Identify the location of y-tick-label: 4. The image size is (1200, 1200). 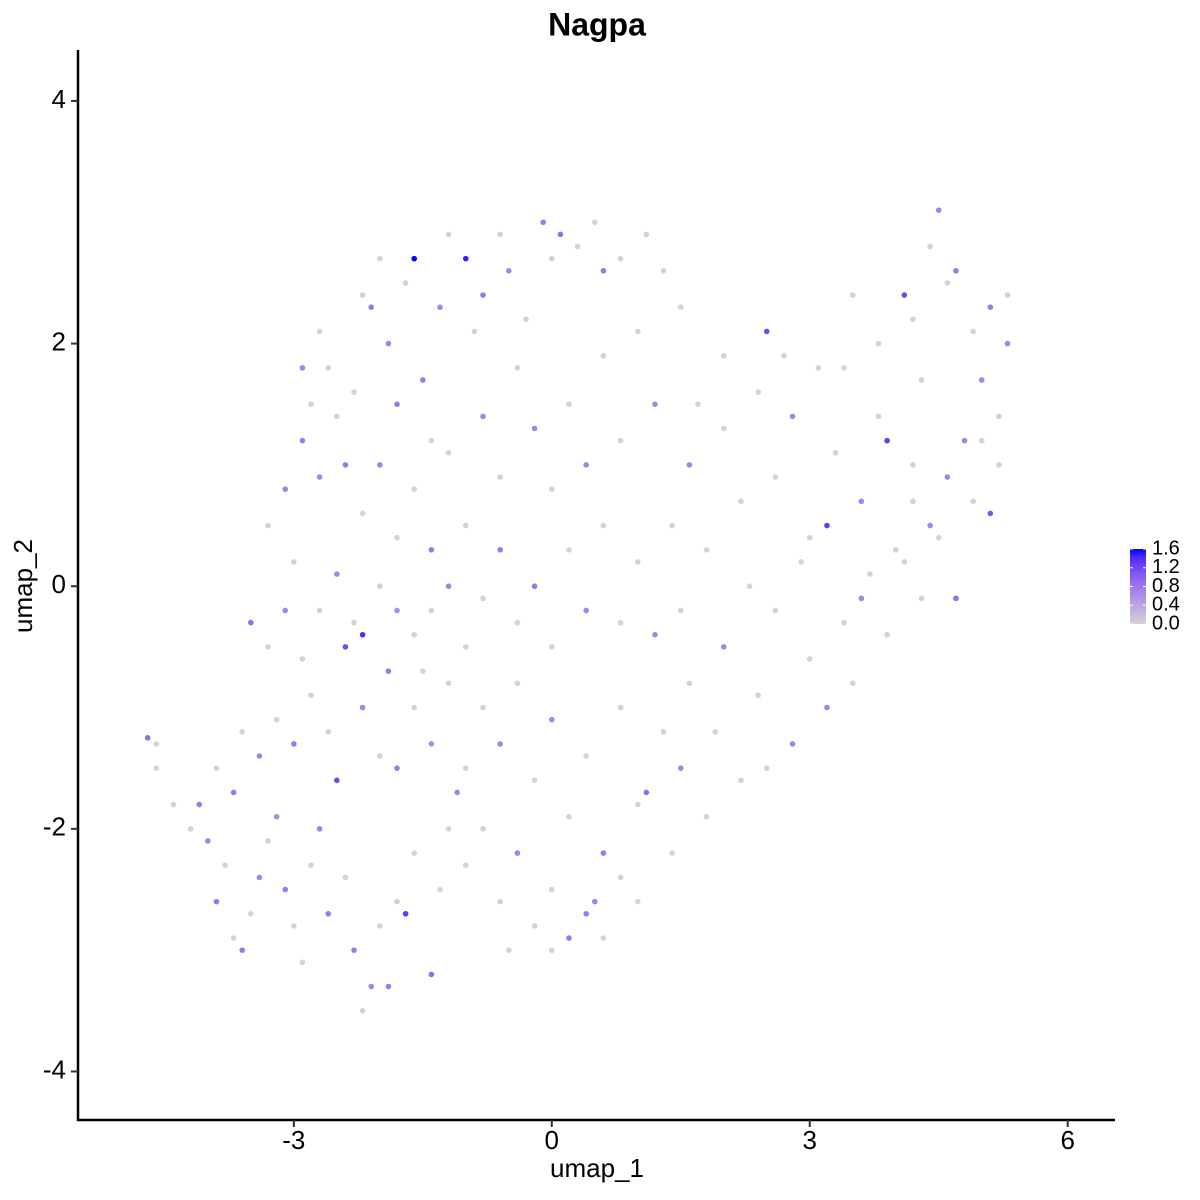
(59, 99).